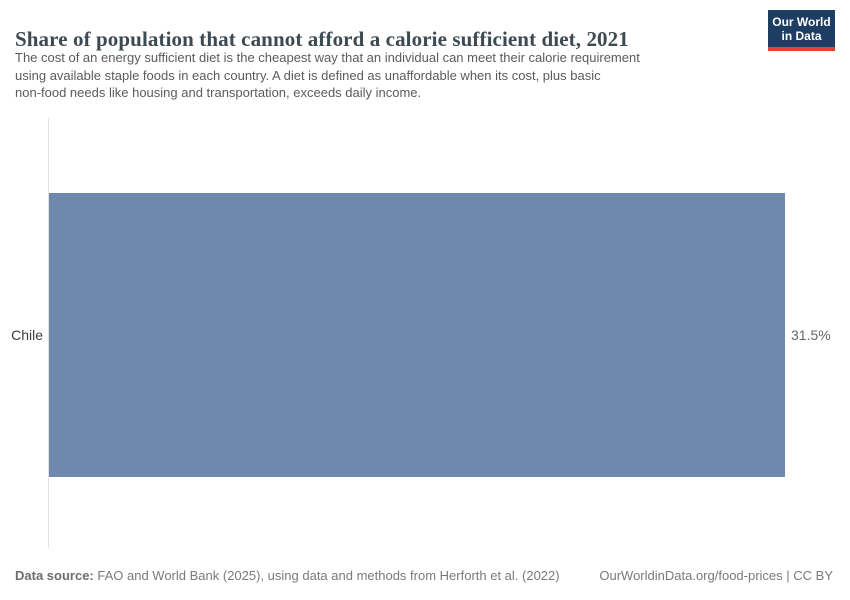  Describe the element at coordinates (48, 333) in the screenshot. I see `y-axis-line` at that location.